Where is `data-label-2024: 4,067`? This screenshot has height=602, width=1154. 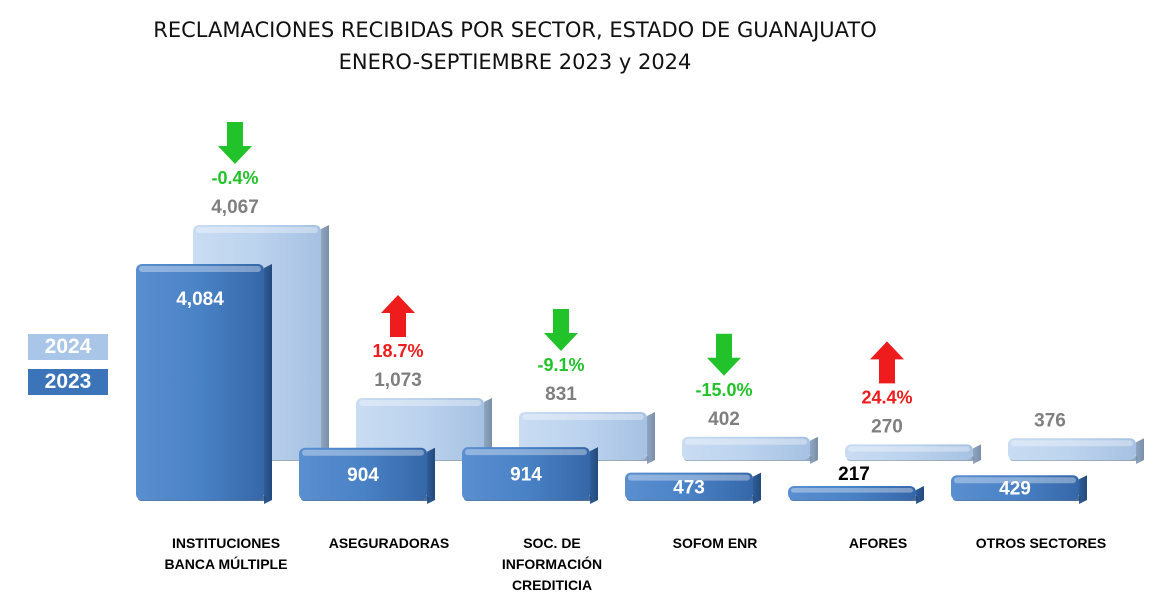 data-label-2024: 4,067 is located at coordinates (235, 207).